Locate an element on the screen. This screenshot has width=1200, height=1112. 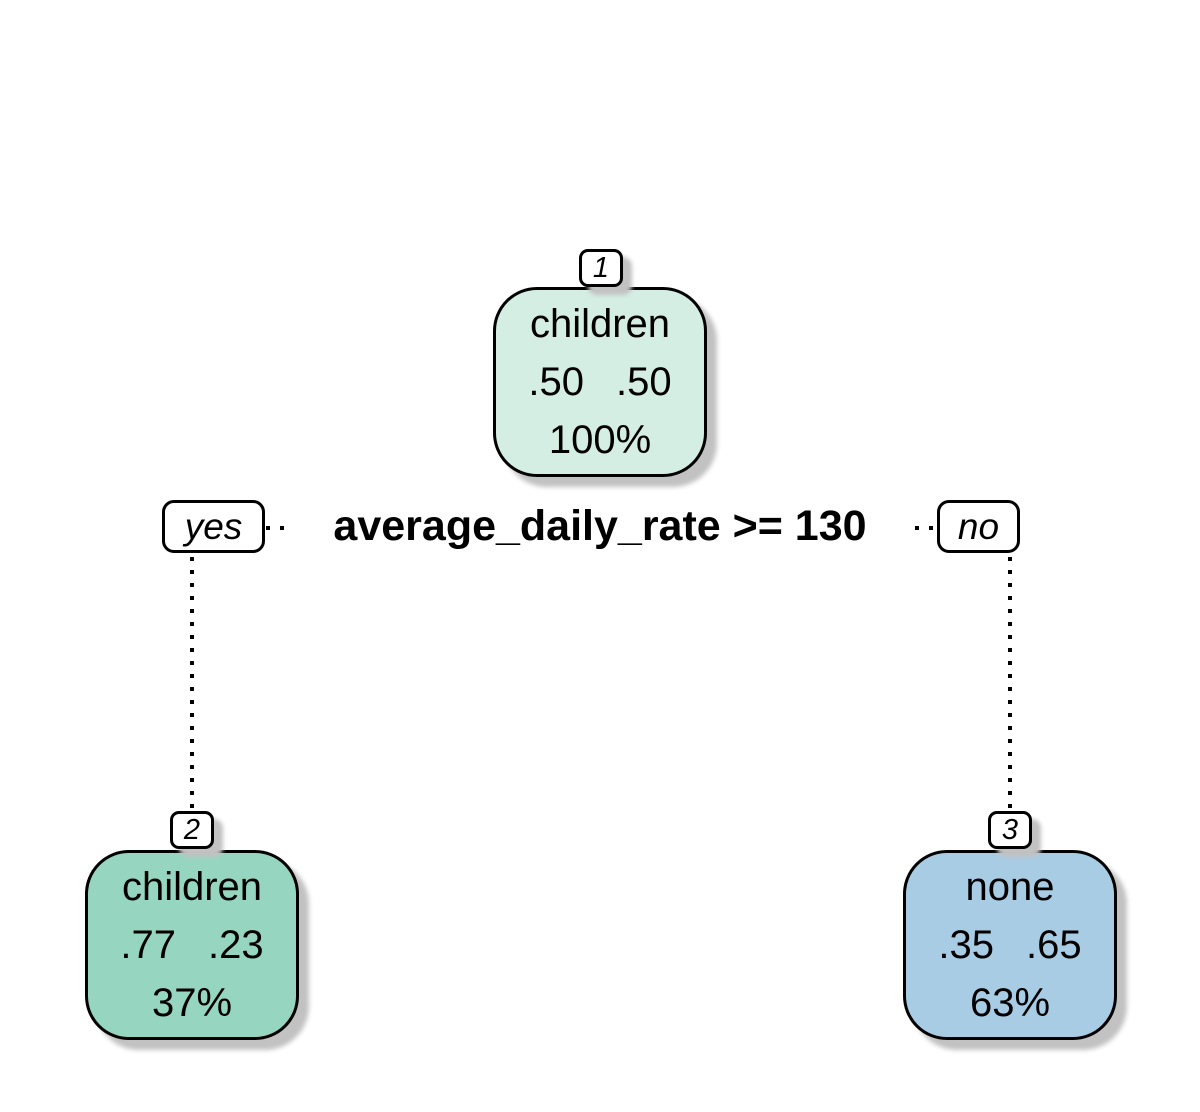
node-coverage: 37% is located at coordinates (192, 1003).